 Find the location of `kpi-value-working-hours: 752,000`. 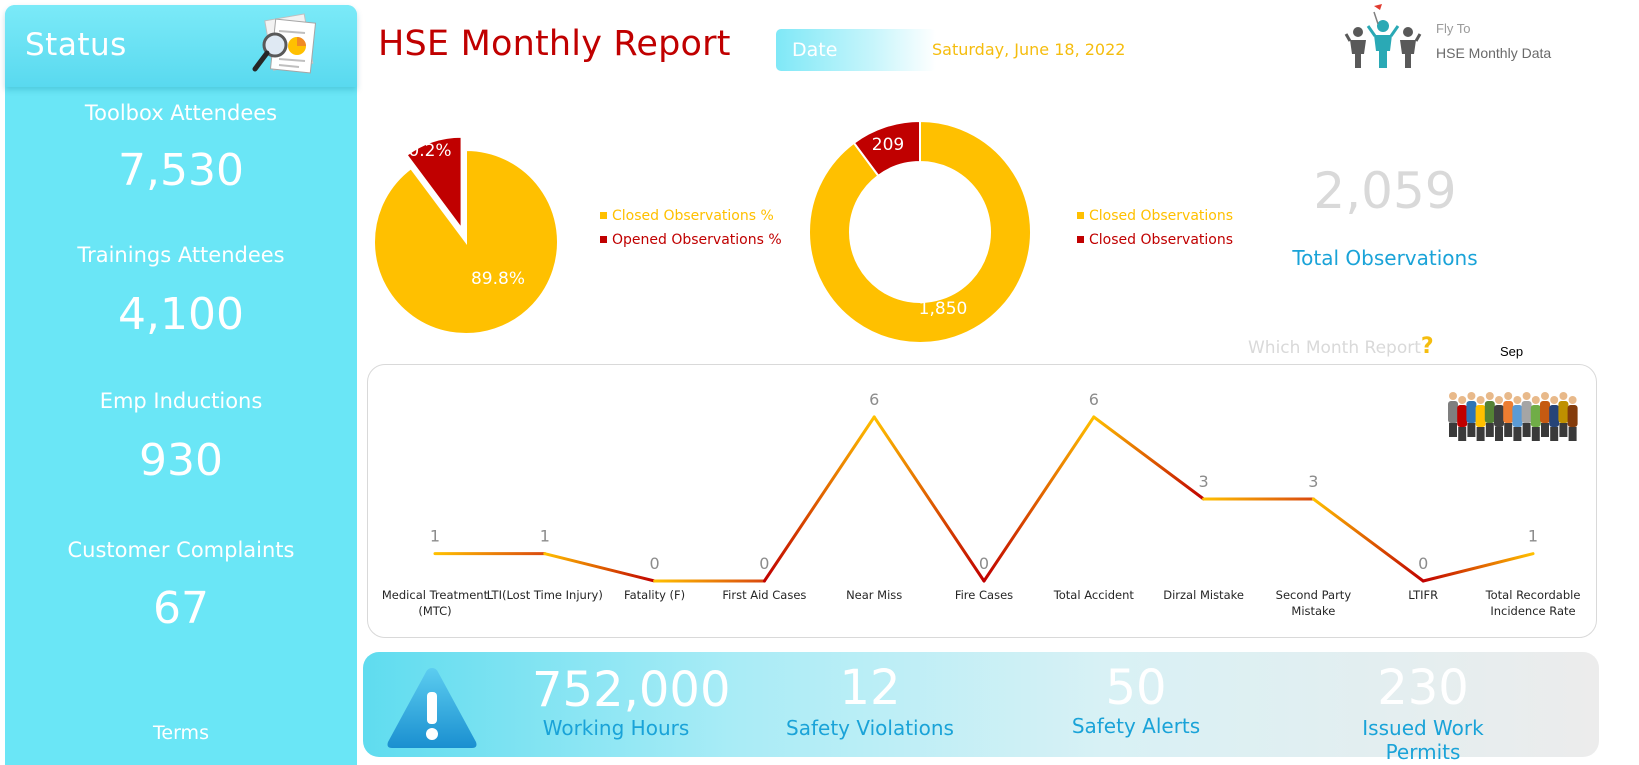

kpi-value-working-hours: 752,000 is located at coordinates (631, 690).